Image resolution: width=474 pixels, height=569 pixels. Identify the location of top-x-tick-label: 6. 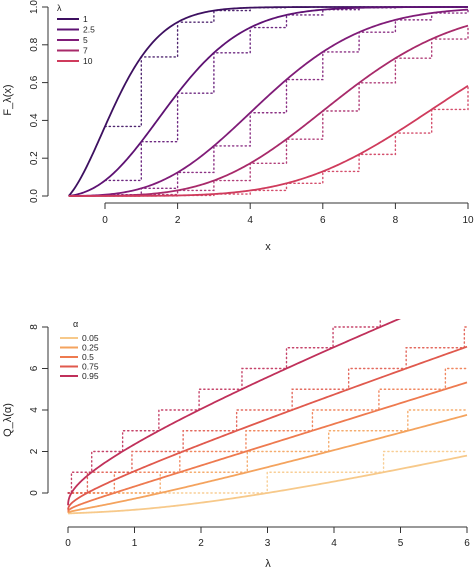
(323, 220).